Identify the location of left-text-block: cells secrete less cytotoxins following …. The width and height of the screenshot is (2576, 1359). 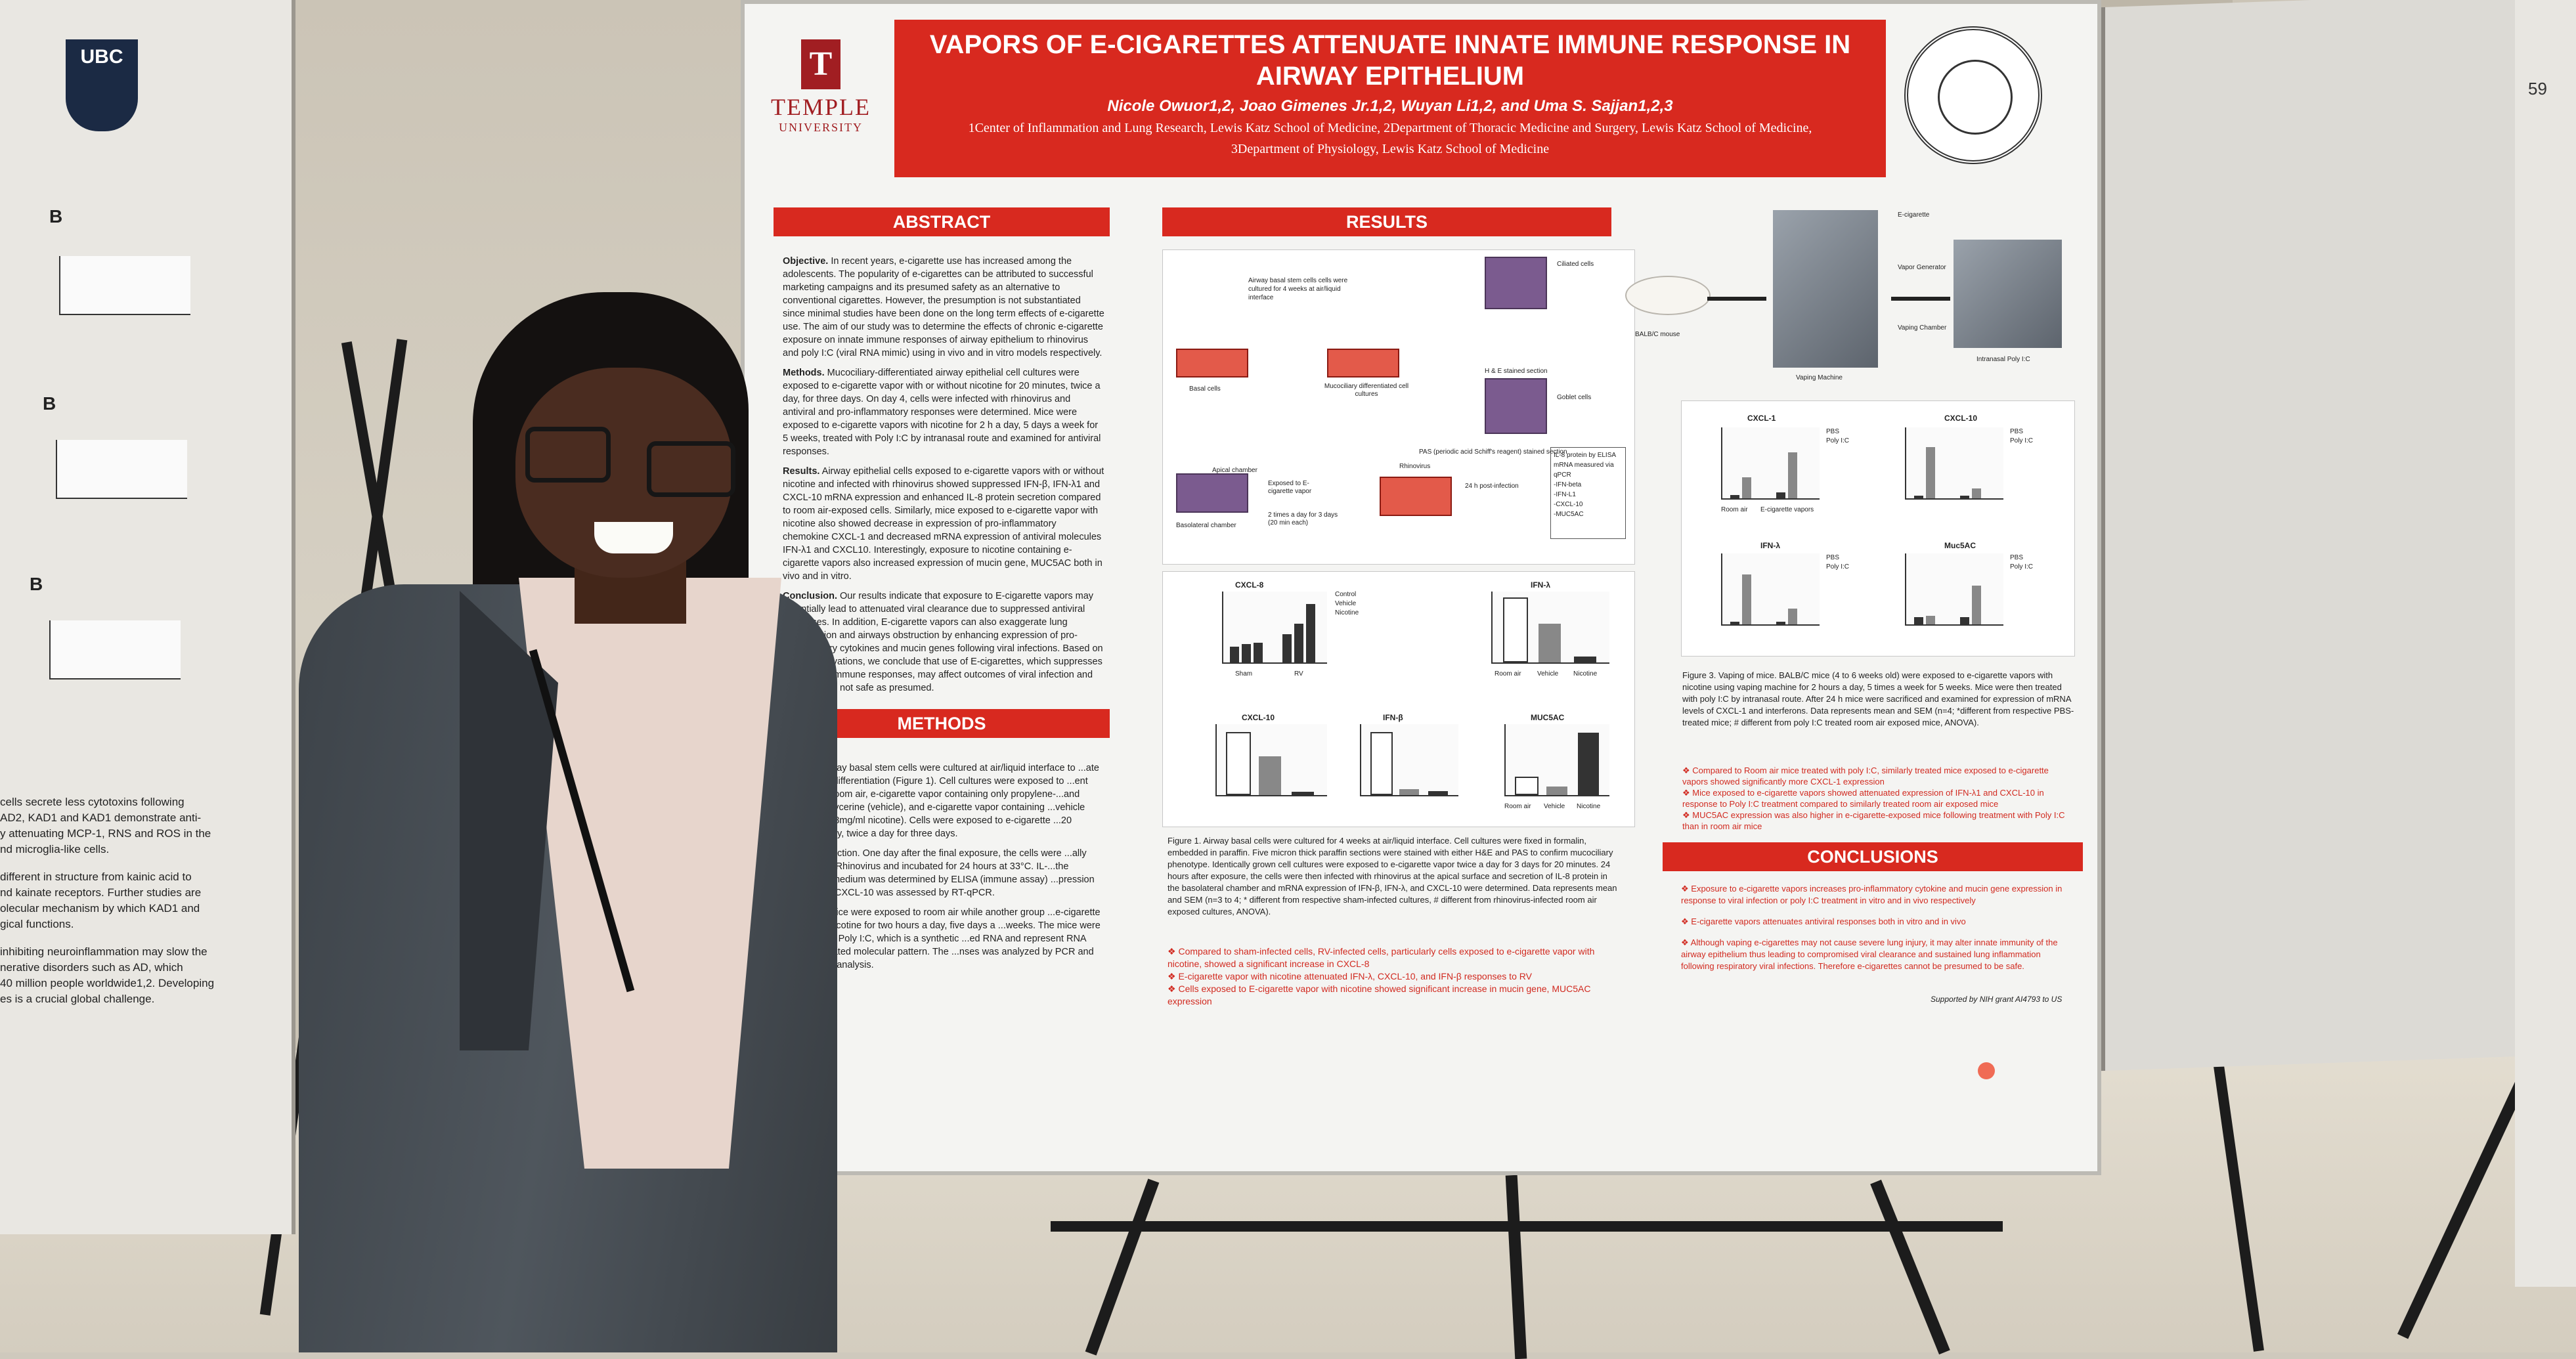
(108, 900).